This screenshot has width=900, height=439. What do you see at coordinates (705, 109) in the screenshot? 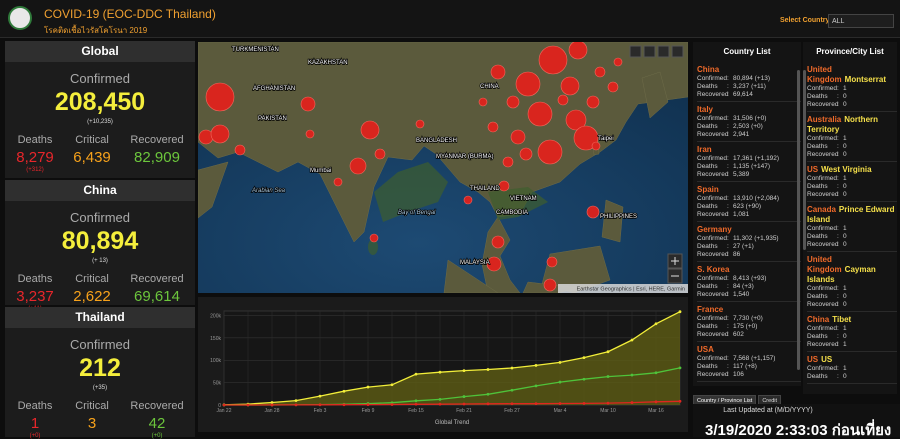
I see `country-name: Italy` at bounding box center [705, 109].